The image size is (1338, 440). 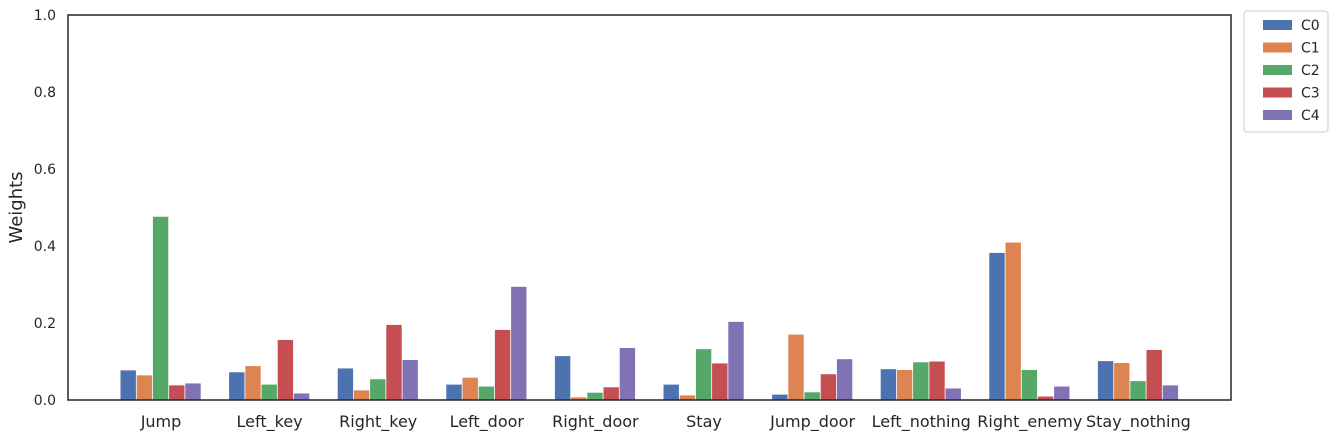 I want to click on bar-c0-jump, so click(x=128, y=385).